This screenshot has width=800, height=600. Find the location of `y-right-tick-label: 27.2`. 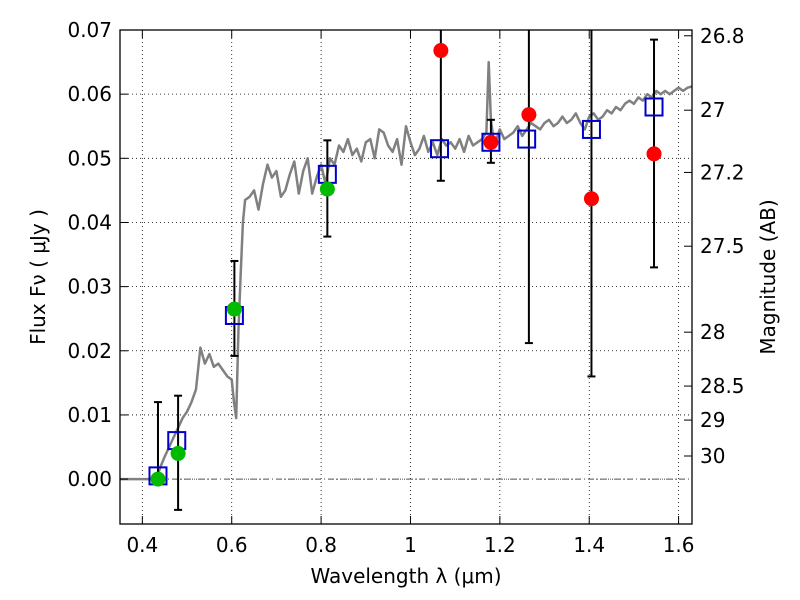

y-right-tick-label: 27.2 is located at coordinates (722, 172).